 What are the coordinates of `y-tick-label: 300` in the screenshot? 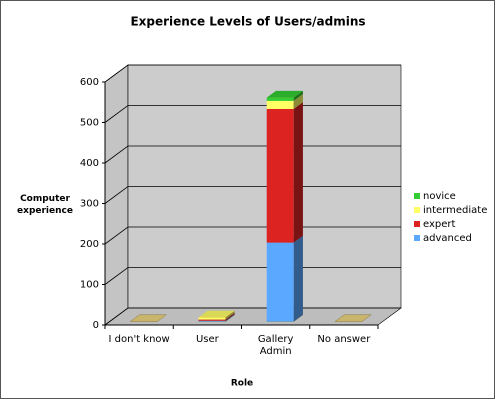 It's located at (89, 204).